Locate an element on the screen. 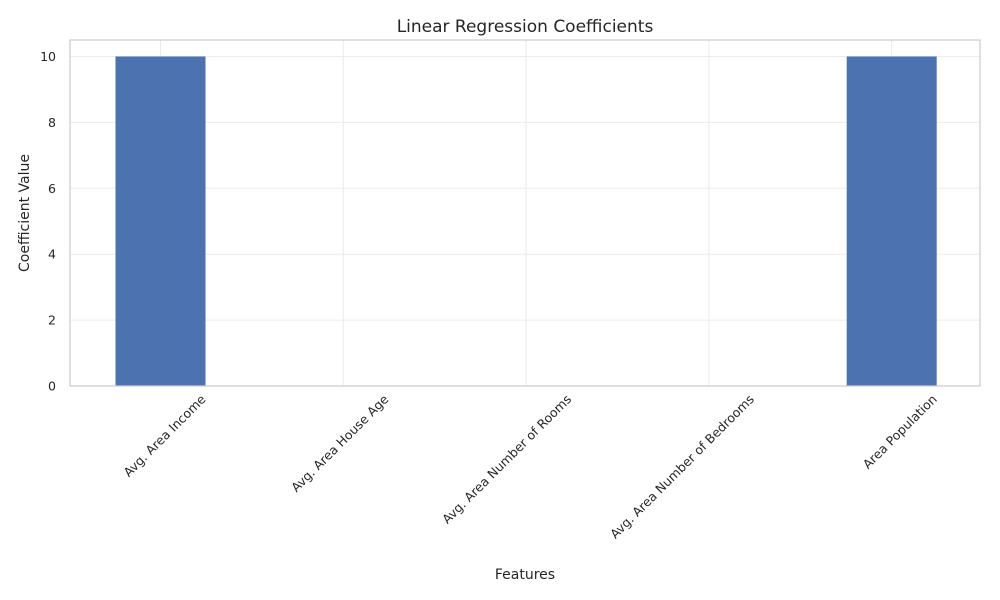 The height and width of the screenshot is (600, 1000). y-tick-label: 4 is located at coordinates (52, 254).